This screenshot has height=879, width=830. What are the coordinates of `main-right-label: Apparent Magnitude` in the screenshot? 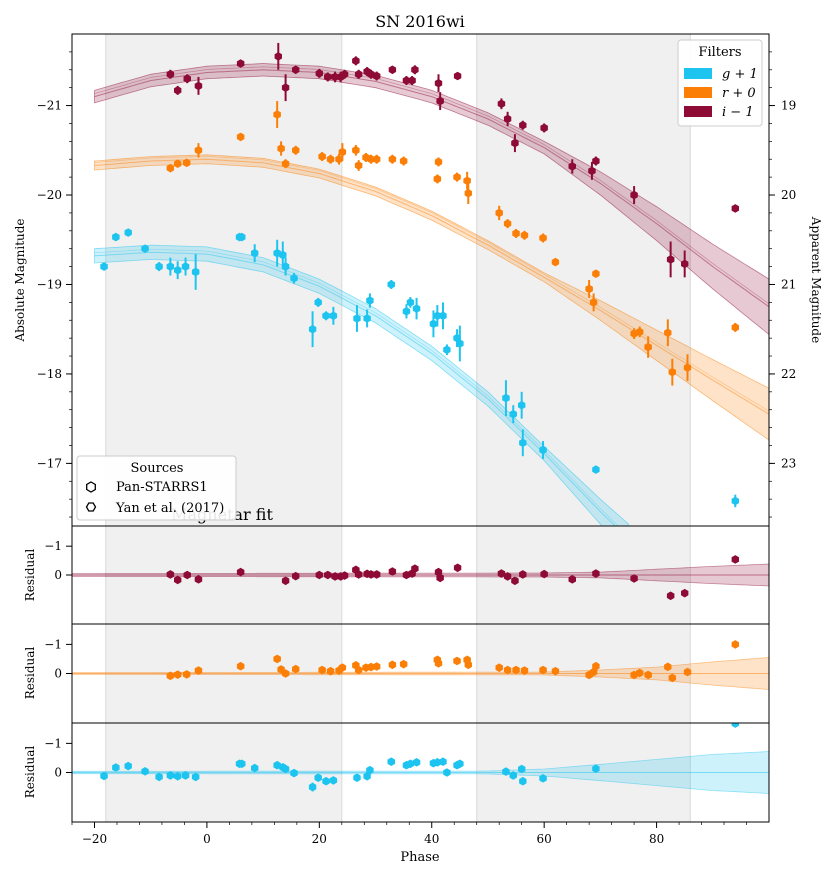 It's located at (816, 279).